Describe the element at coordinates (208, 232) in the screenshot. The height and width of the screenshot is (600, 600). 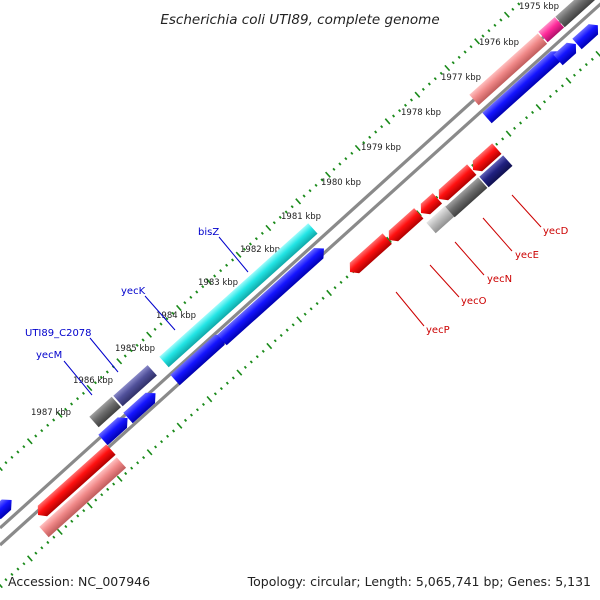
I see `gene-label-bisZ: bisZ` at that location.